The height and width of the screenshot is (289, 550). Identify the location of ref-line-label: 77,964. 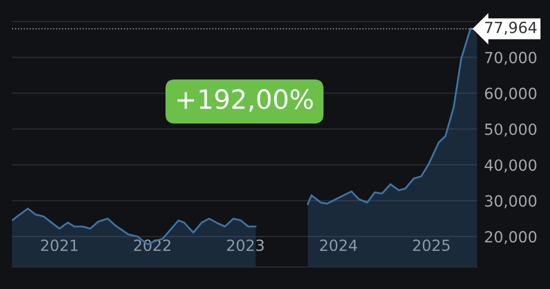
(511, 28).